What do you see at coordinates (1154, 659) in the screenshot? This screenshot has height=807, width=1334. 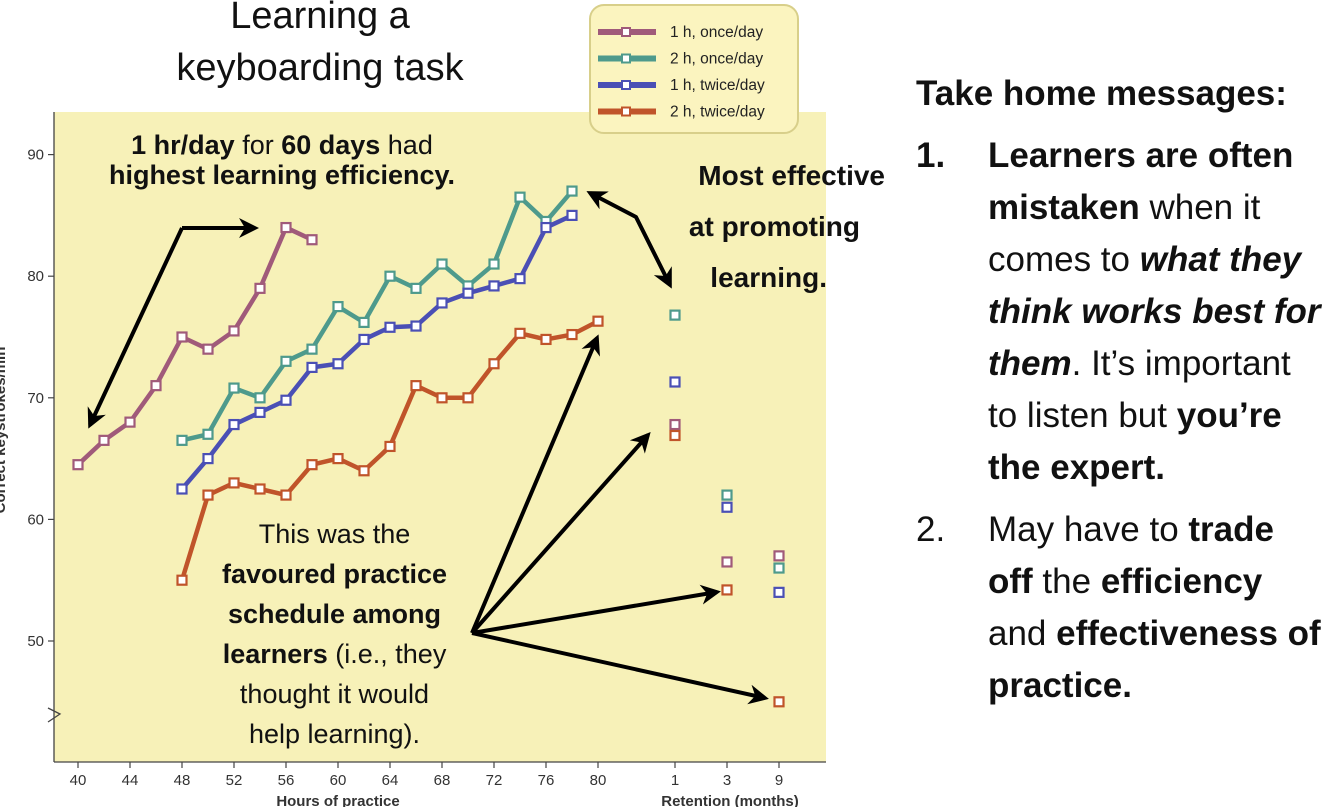 I see `m2-f: effectiveness of practice.` at bounding box center [1154, 659].